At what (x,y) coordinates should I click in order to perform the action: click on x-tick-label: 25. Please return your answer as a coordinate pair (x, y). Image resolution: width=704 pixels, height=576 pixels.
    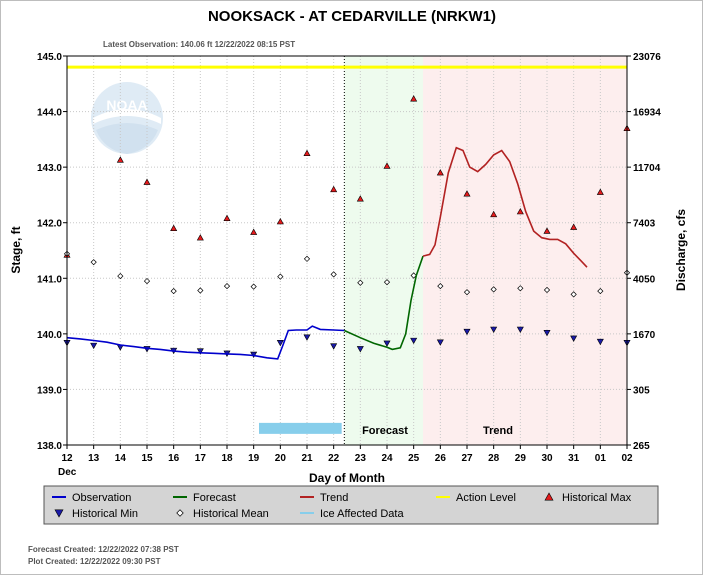
    Looking at the image, I should click on (414, 458).